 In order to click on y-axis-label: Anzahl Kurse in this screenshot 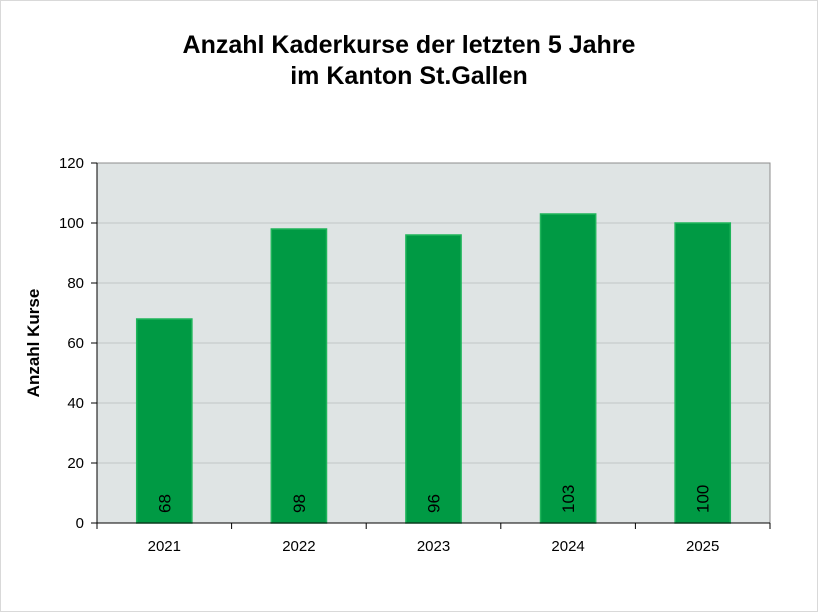, I will do `click(33, 343)`.